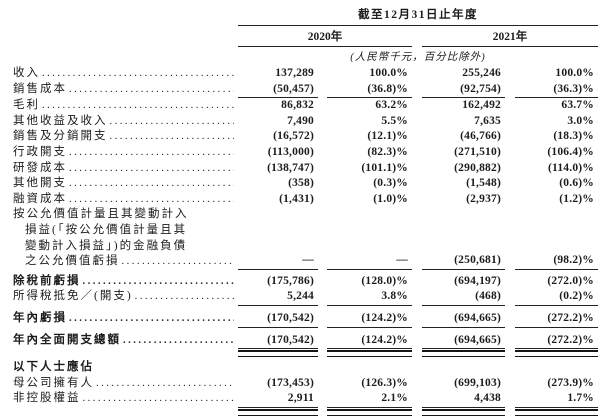 The image size is (600, 416). Describe the element at coordinates (570, 151) in the screenshot. I see `value-cell: (106.4)%` at that location.